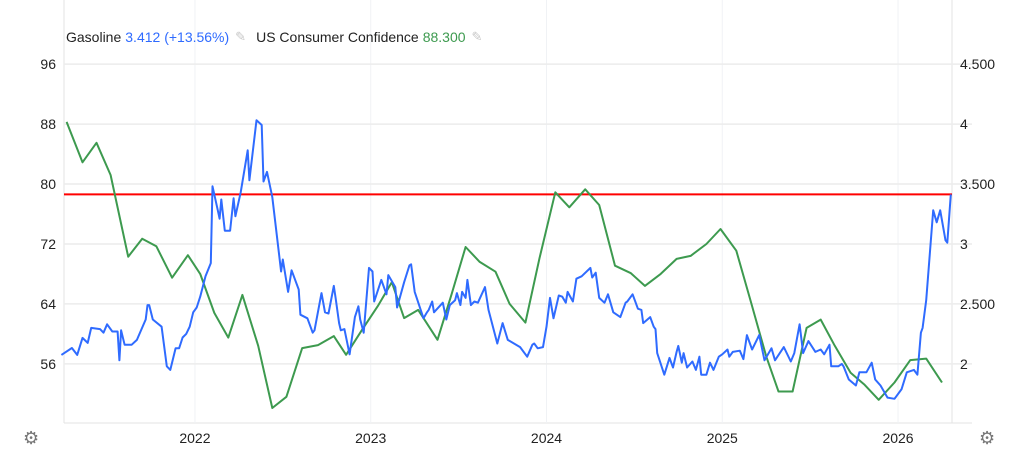 Image resolution: width=1022 pixels, height=453 pixels. Describe the element at coordinates (897, 438) in the screenshot. I see `x-tick-label: 2026` at that location.